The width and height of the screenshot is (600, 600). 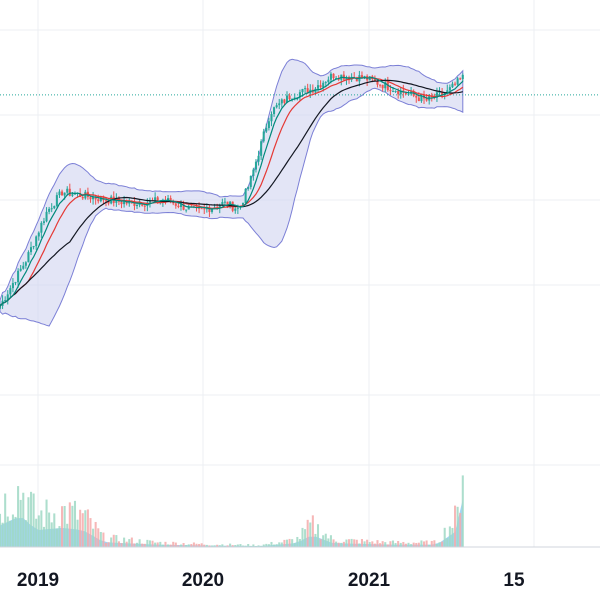 What do you see at coordinates (203, 580) in the screenshot?
I see `x-tick-label: 2020` at bounding box center [203, 580].